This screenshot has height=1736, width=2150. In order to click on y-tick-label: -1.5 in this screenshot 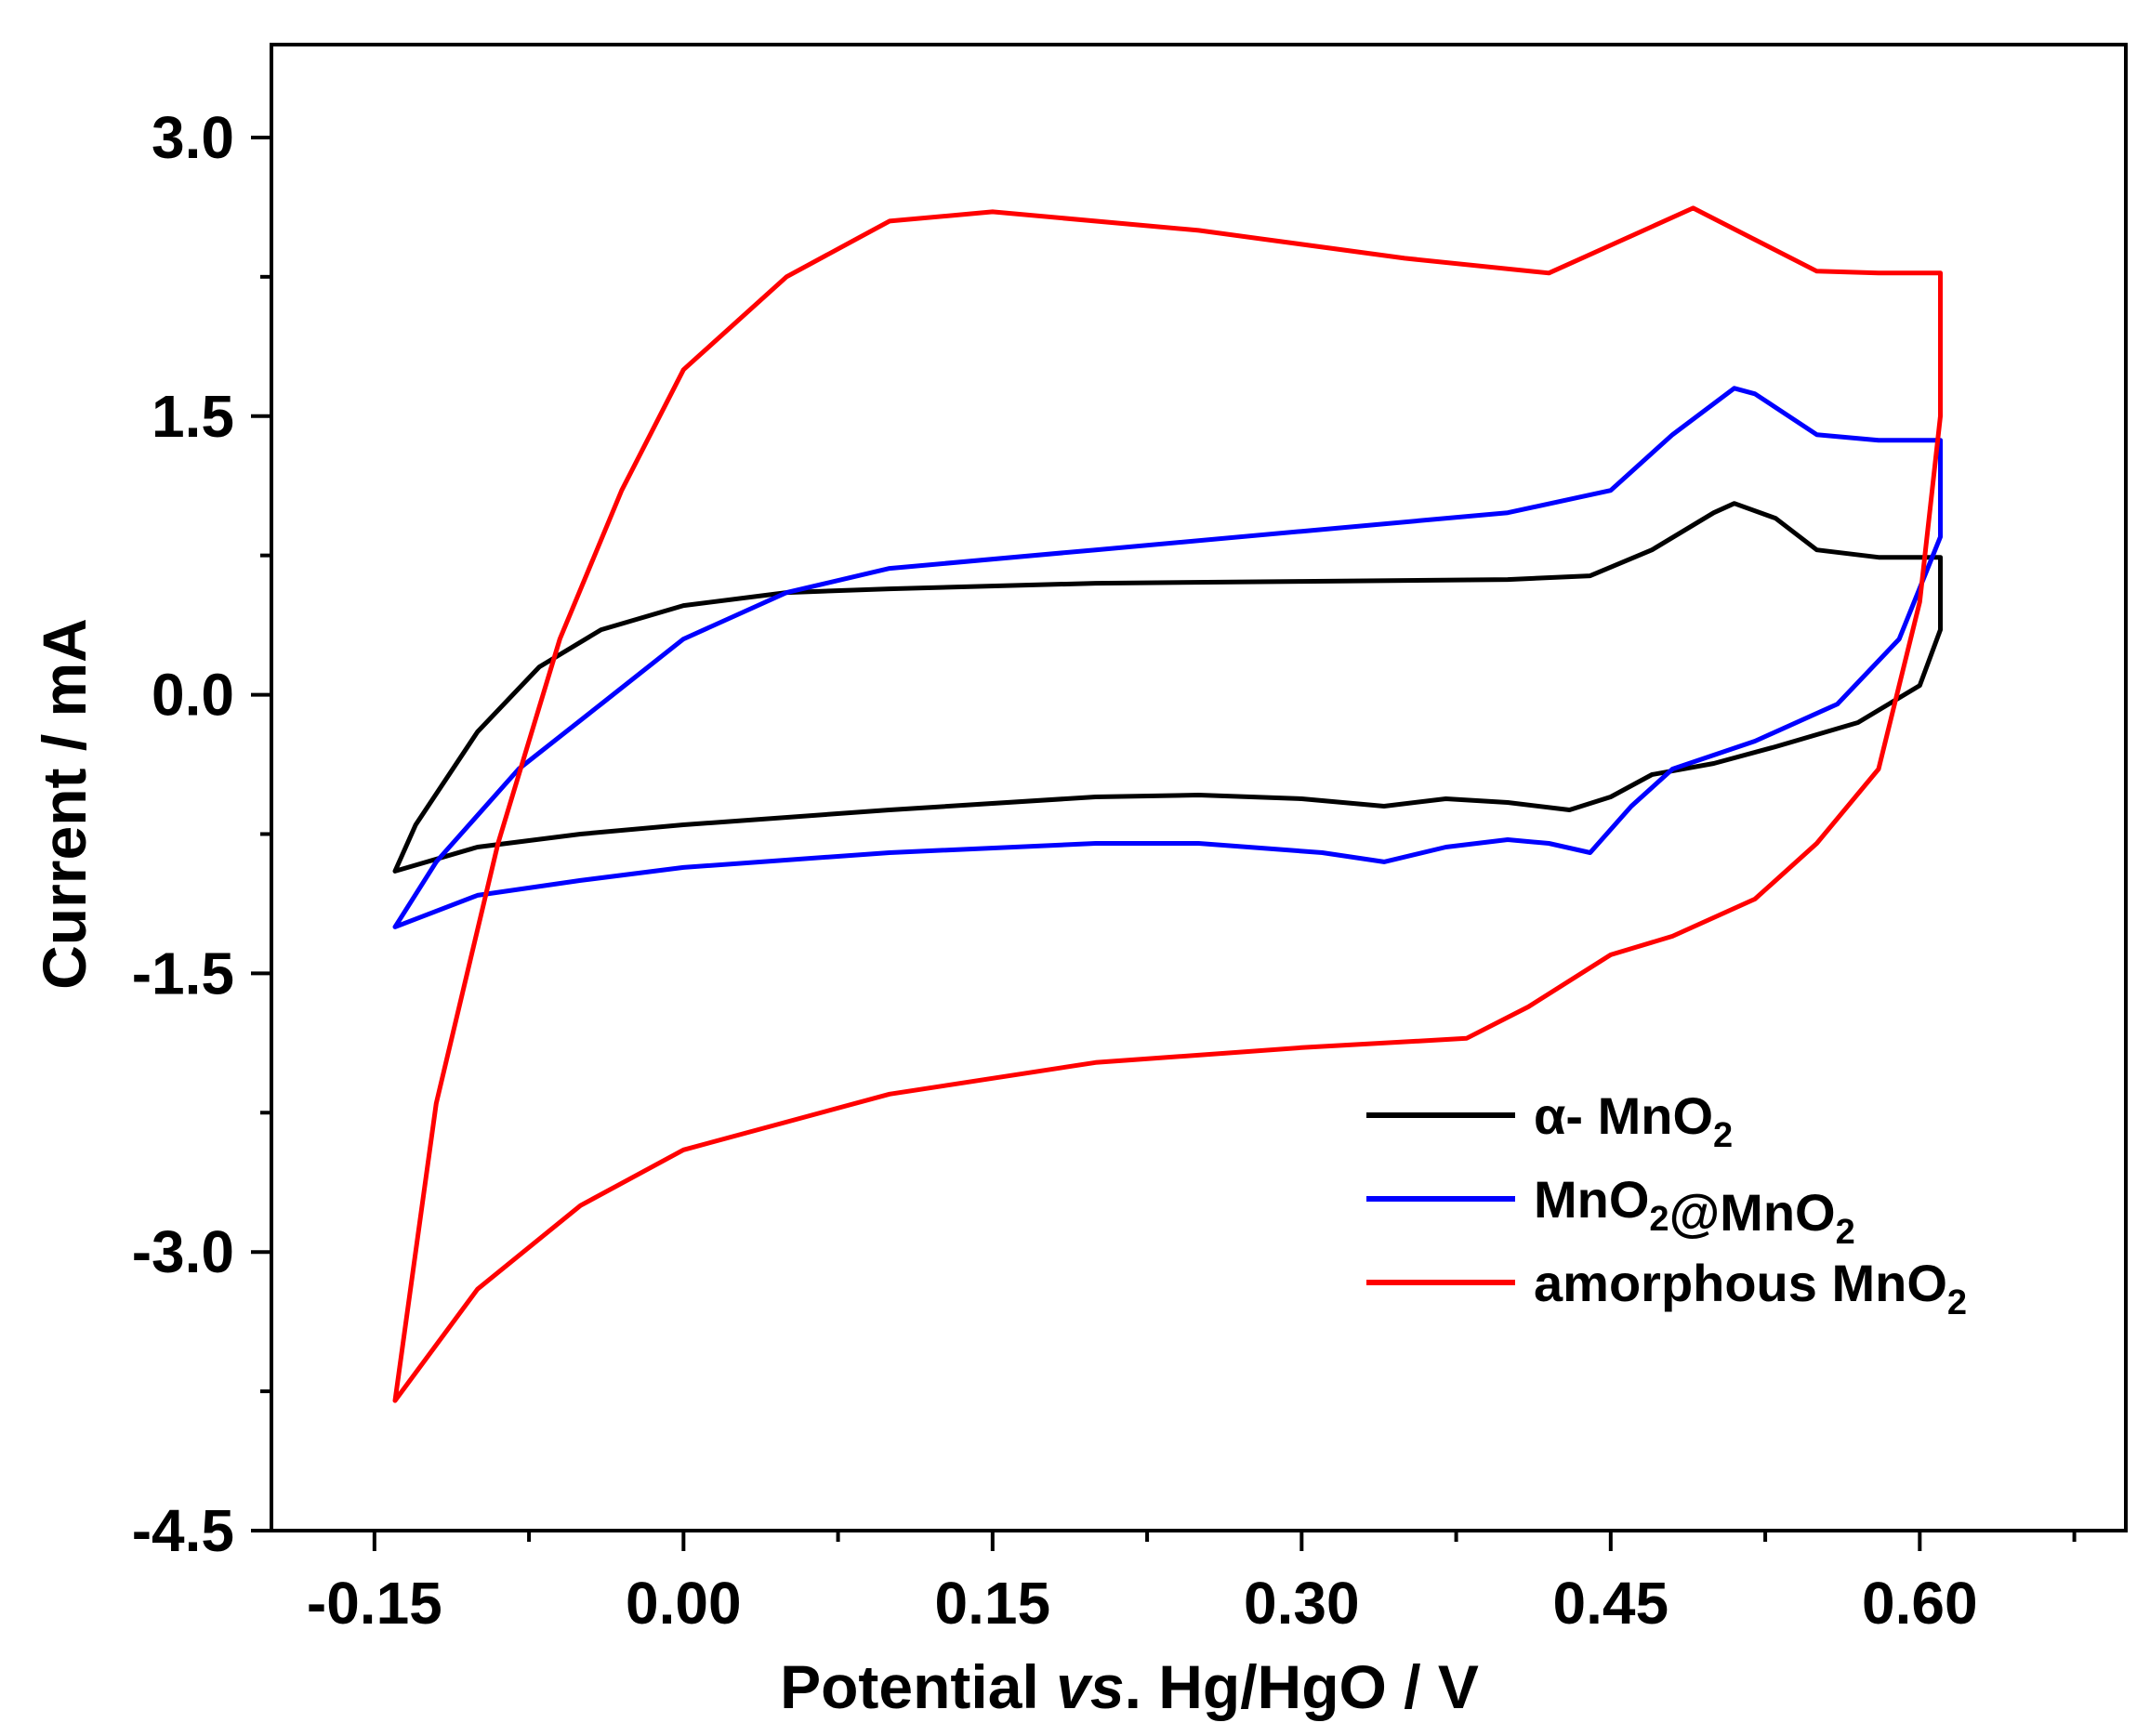, I will do `click(183, 973)`.